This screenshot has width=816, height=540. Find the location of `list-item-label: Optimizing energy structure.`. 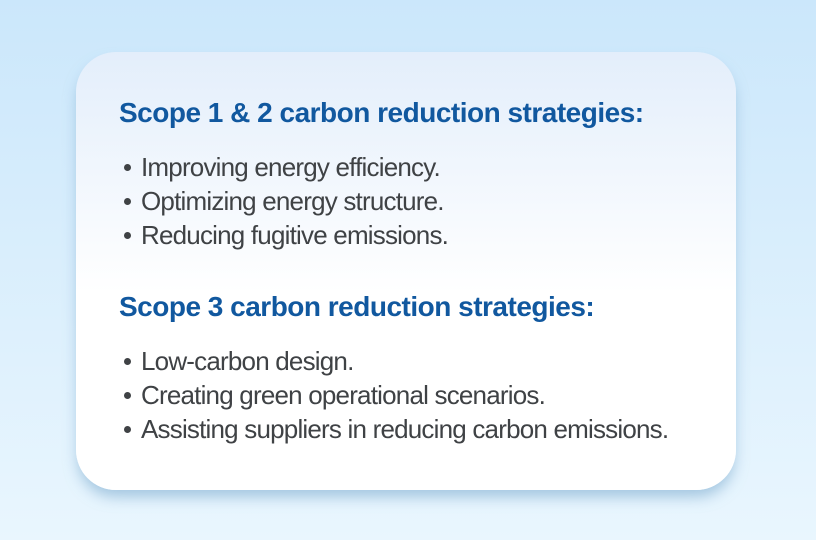

list-item-label: Optimizing energy structure. is located at coordinates (293, 201).